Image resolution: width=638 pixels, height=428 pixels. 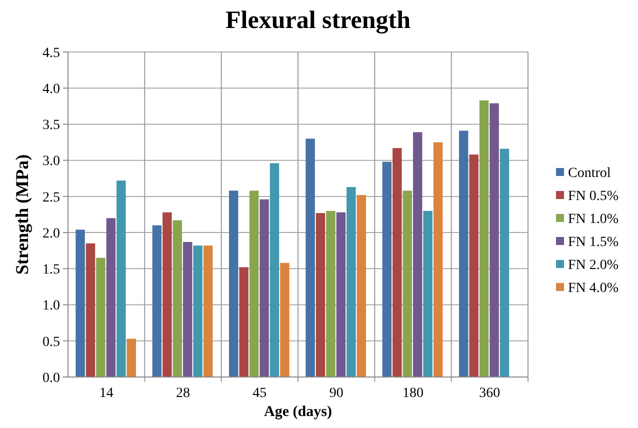 What do you see at coordinates (259, 393) in the screenshot?
I see `x-tick-label: 45` at bounding box center [259, 393].